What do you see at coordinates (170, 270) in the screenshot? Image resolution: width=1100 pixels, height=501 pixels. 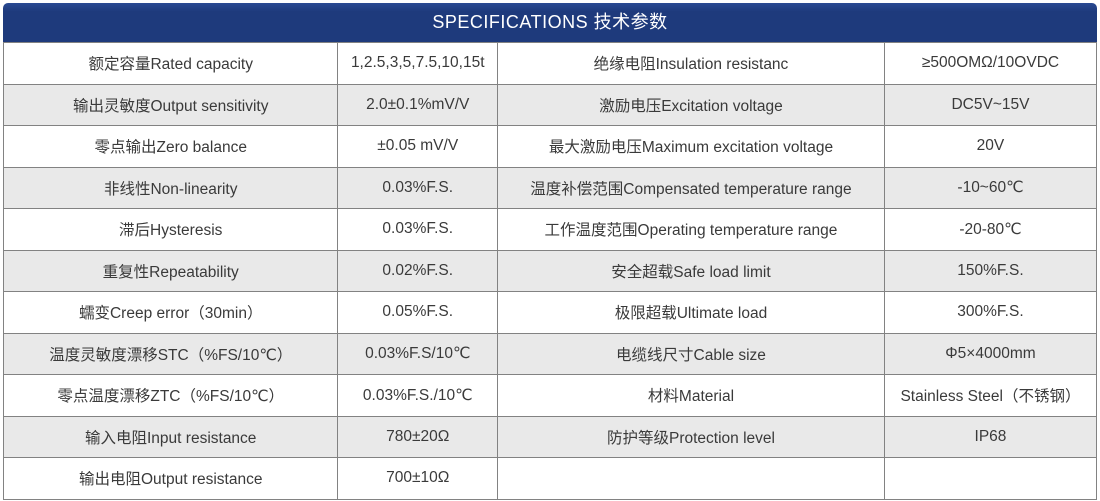 I see `cell-parameter-left: 重复性Repeatability` at bounding box center [170, 270].